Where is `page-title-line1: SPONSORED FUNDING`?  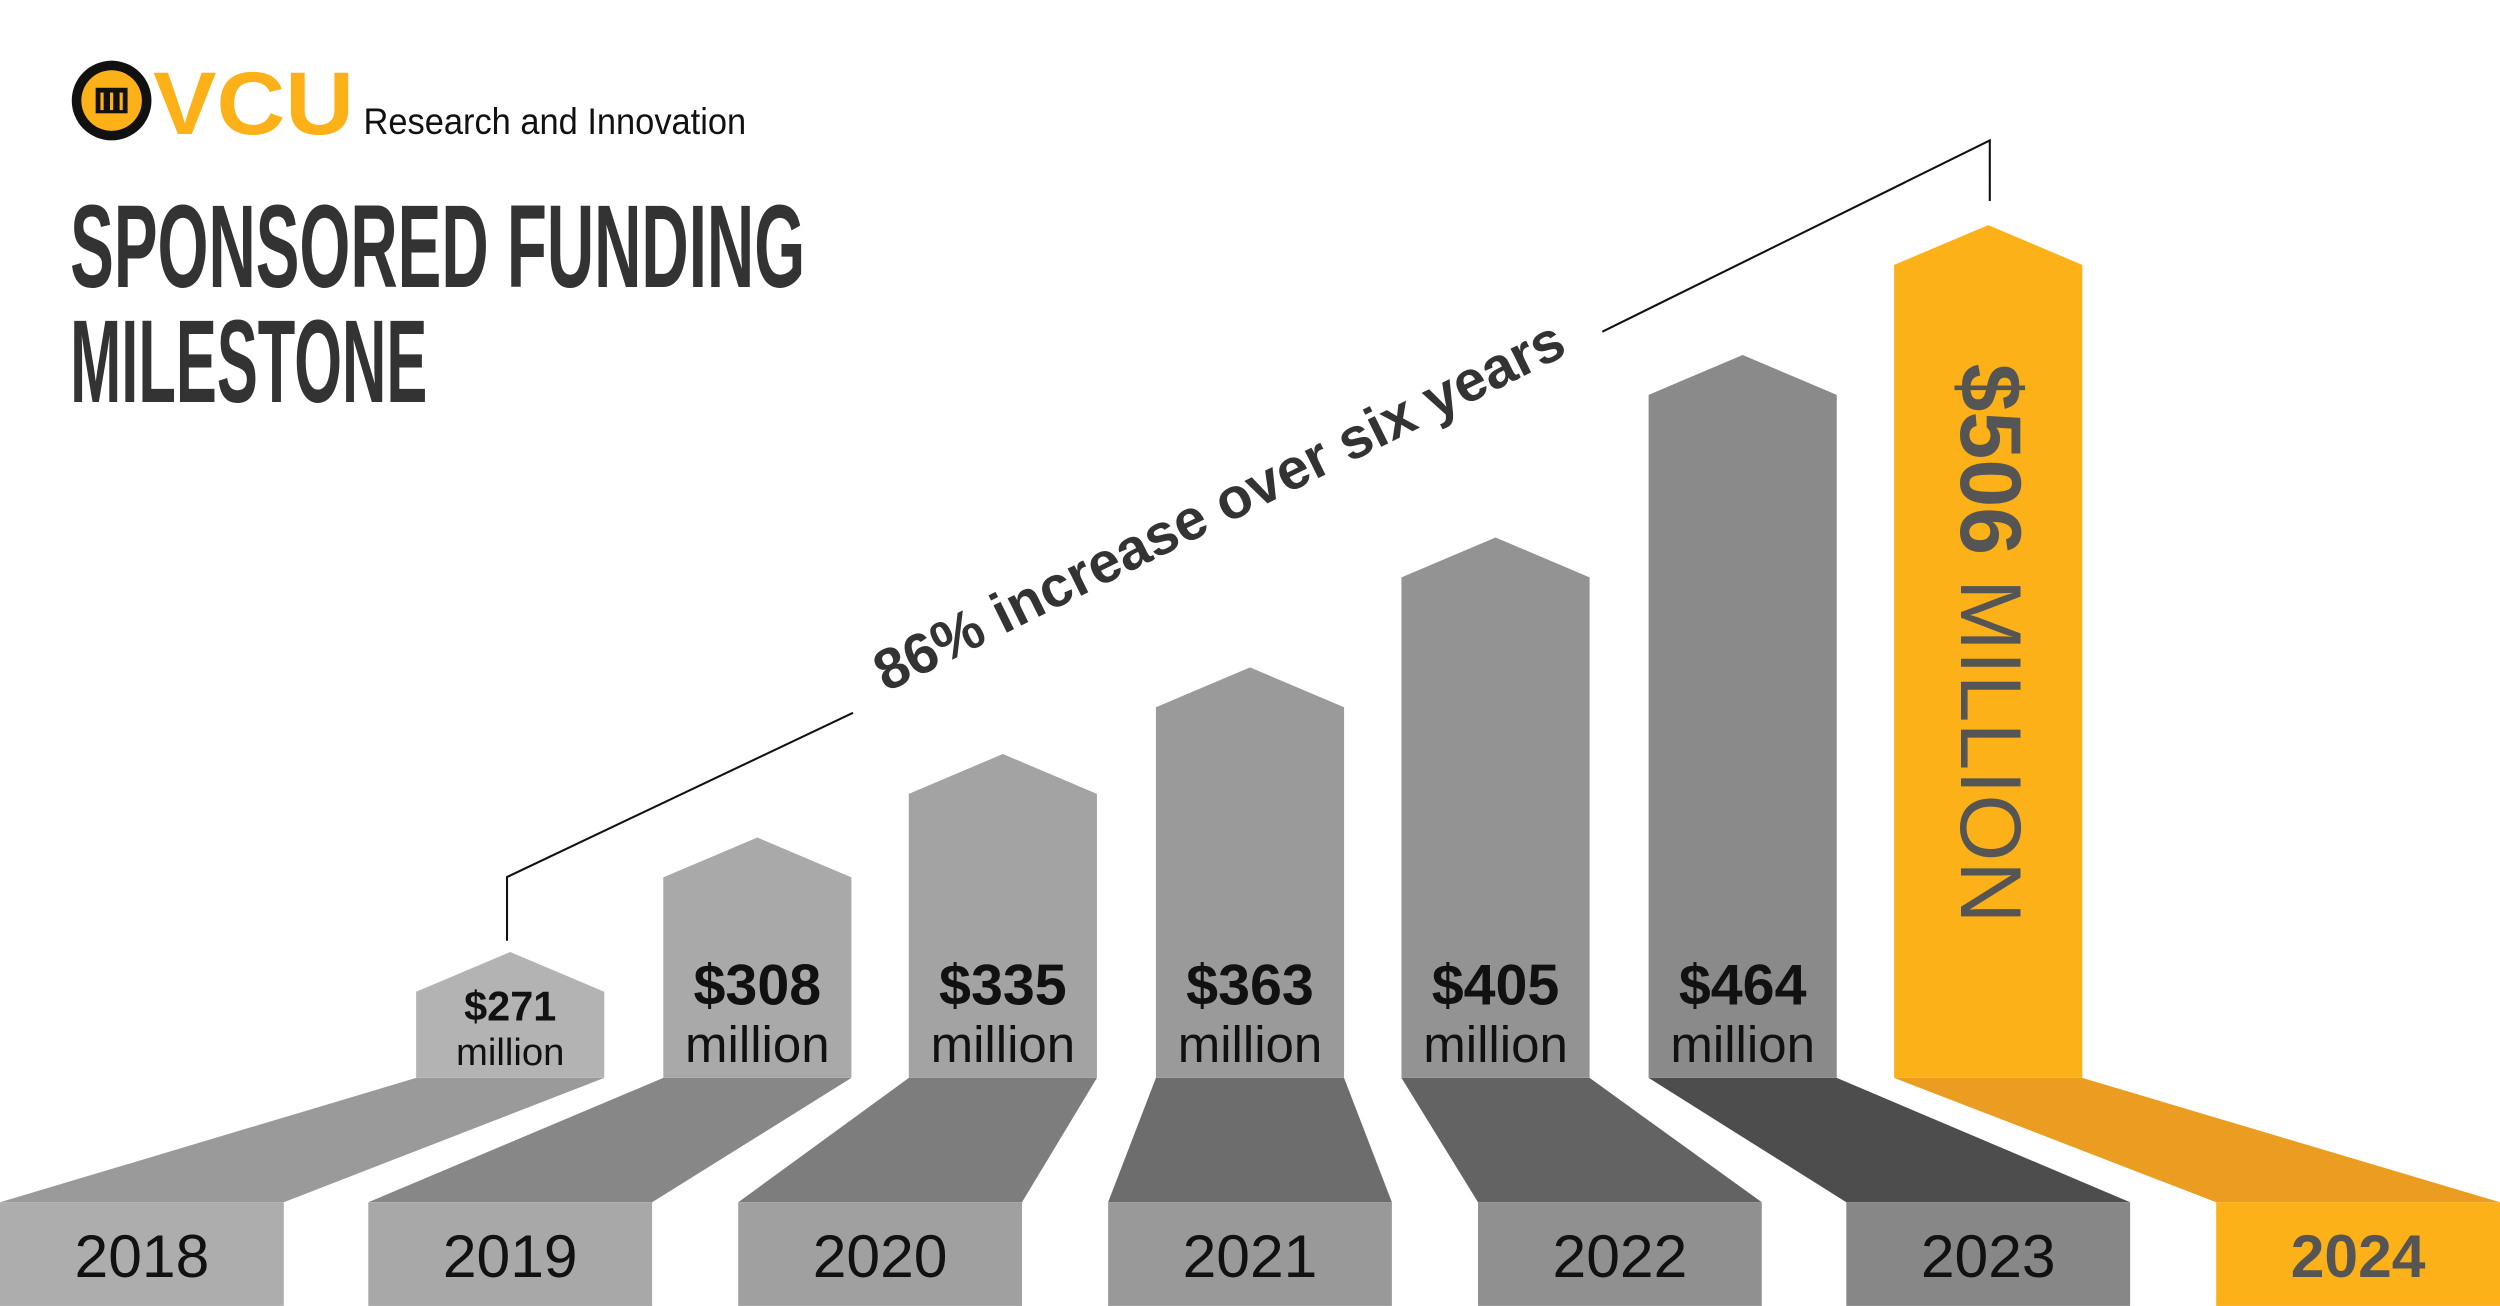 page-title-line1: SPONSORED FUNDING is located at coordinates (437, 247).